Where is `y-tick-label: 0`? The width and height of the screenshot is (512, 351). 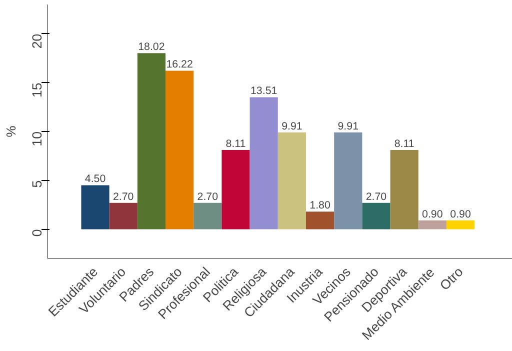
y-tick-label: 0 is located at coordinates (37, 233).